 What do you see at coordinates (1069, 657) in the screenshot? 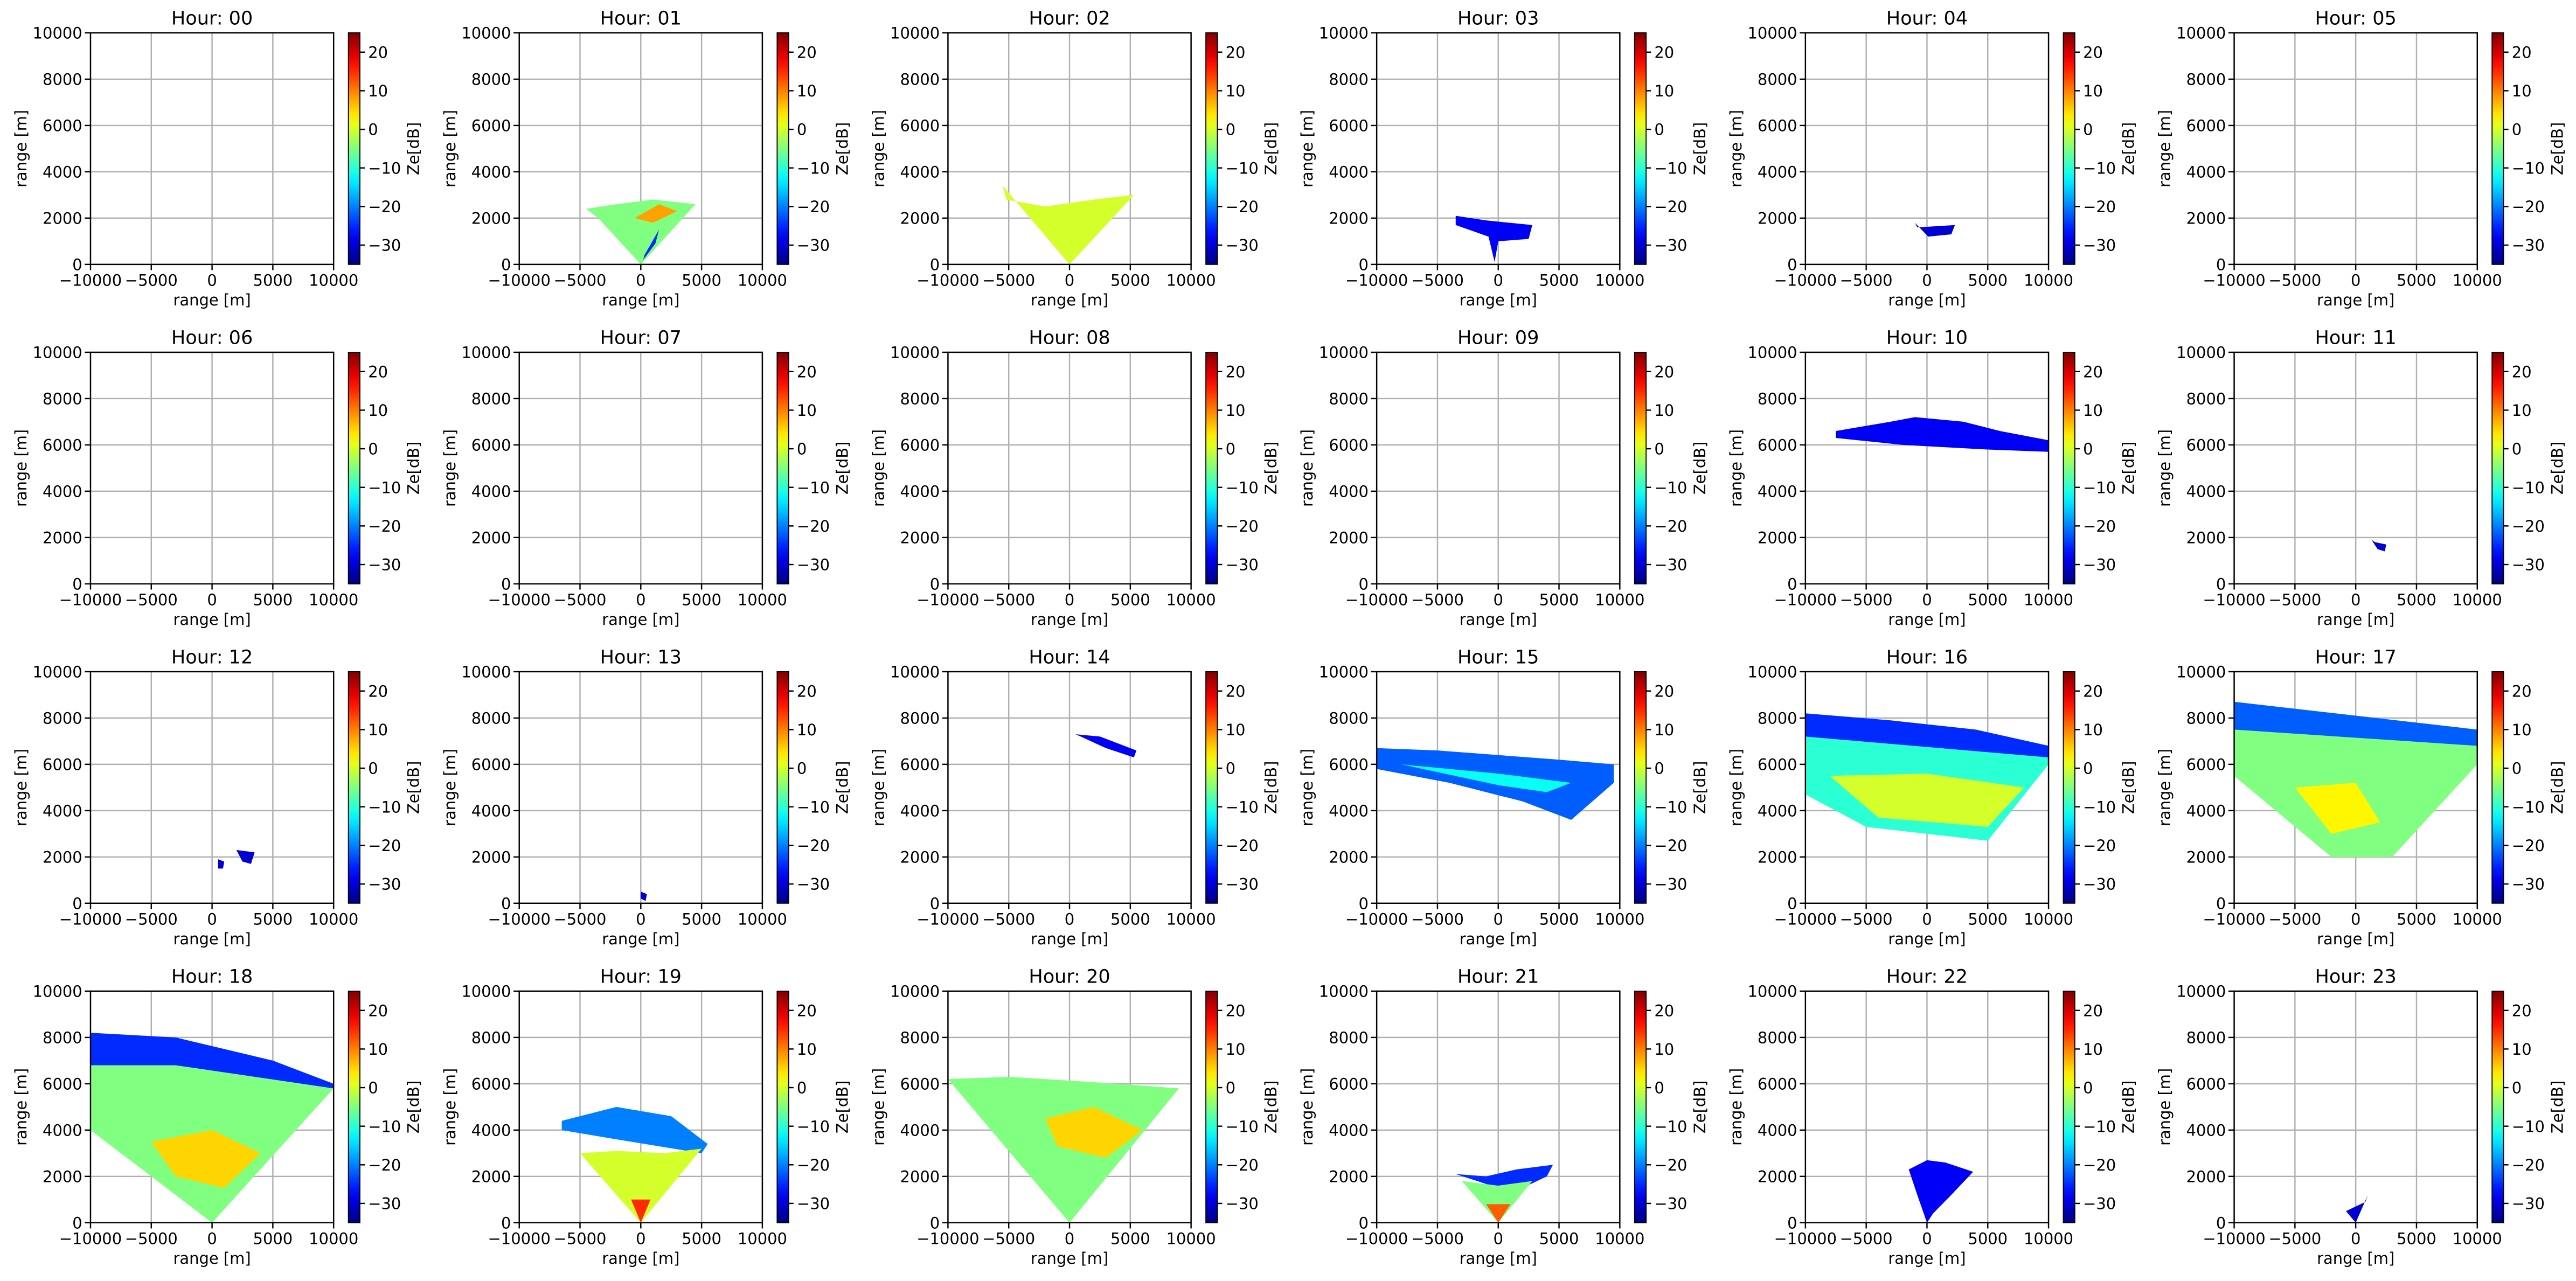
I see `chart-title: Hour: 14` at bounding box center [1069, 657].